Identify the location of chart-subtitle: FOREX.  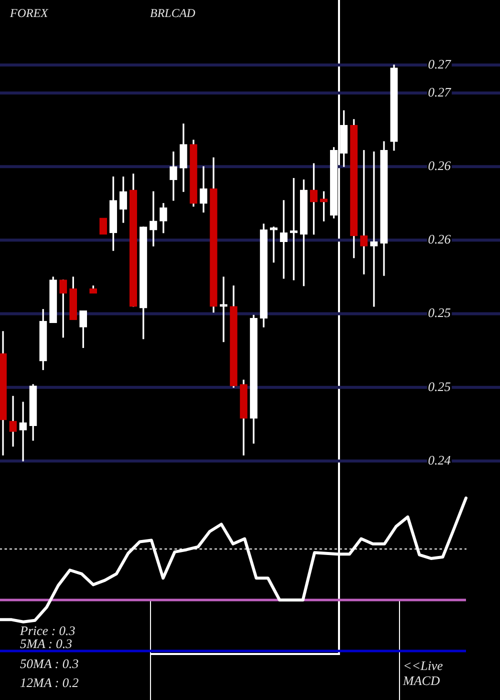
(29, 13).